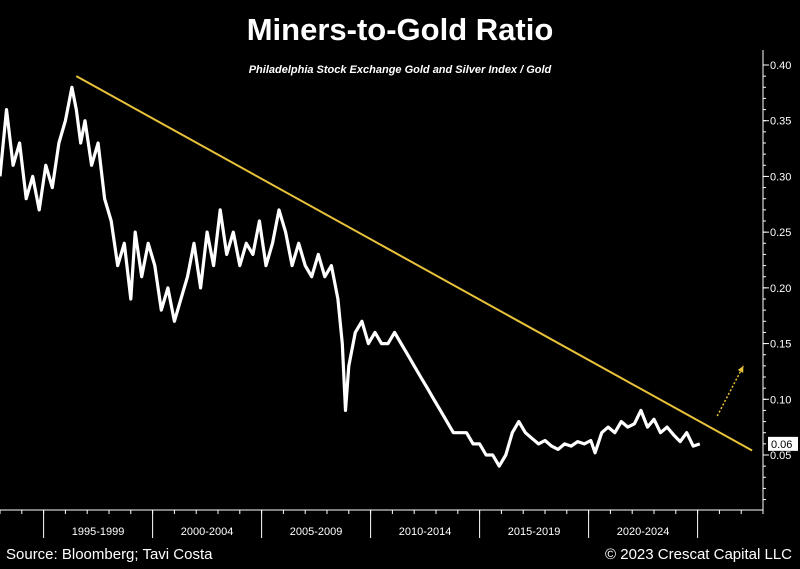  Describe the element at coordinates (109, 554) in the screenshot. I see `source-note: Source: Bloomberg; Tavi Costa` at that location.